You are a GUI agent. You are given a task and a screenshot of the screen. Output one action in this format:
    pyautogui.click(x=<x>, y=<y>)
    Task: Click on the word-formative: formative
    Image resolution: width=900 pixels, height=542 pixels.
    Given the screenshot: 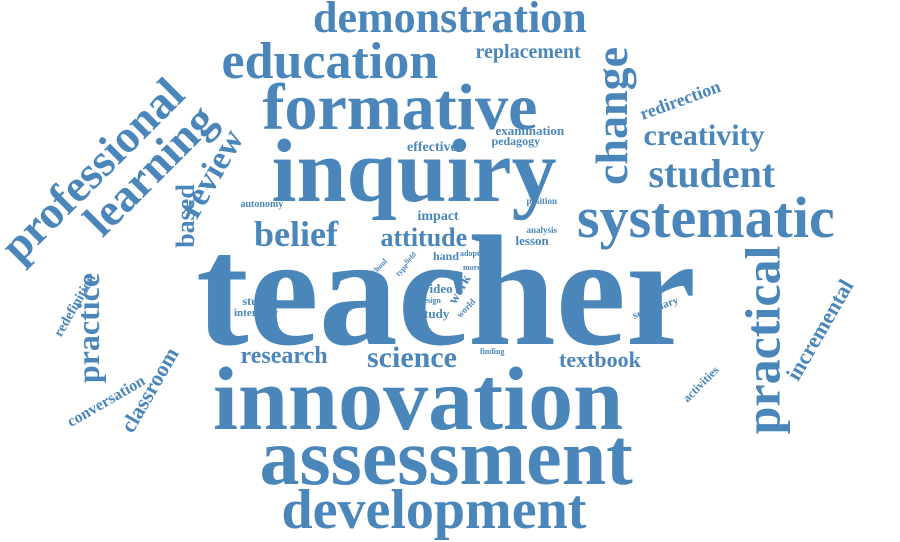 What is the action you would take?
    pyautogui.click(x=400, y=107)
    